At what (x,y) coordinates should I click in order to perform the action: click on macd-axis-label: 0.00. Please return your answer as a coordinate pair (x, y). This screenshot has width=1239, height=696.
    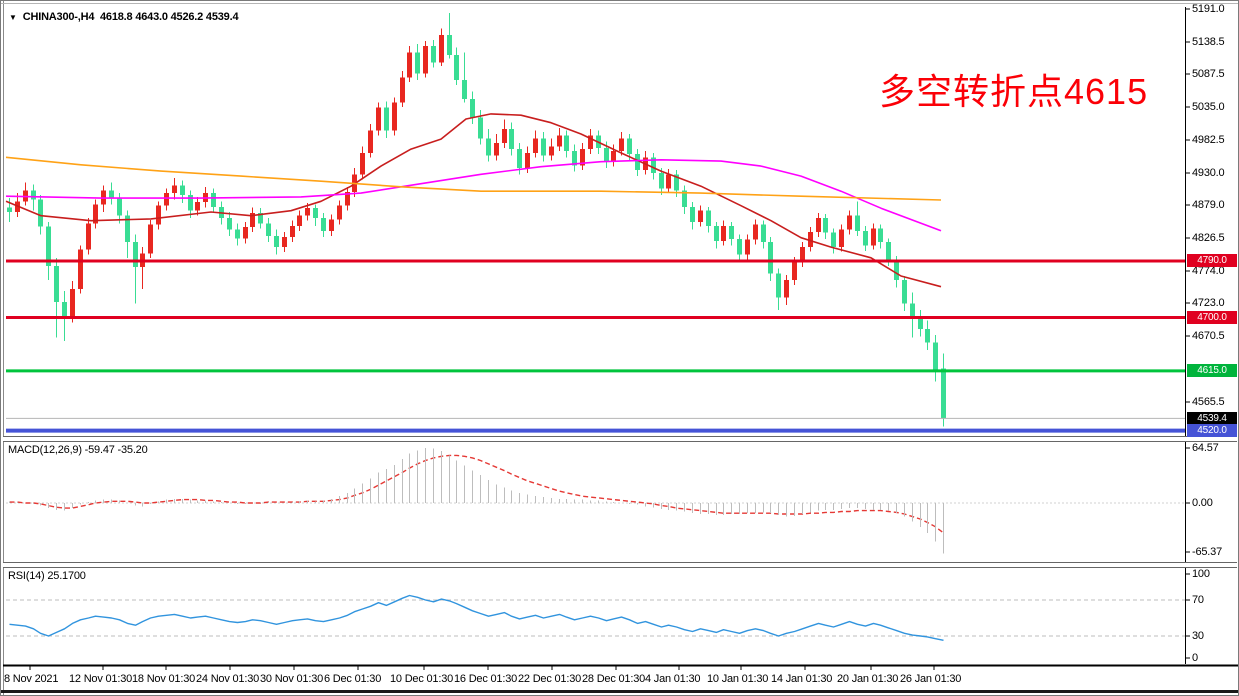
    Looking at the image, I should click on (1202, 503).